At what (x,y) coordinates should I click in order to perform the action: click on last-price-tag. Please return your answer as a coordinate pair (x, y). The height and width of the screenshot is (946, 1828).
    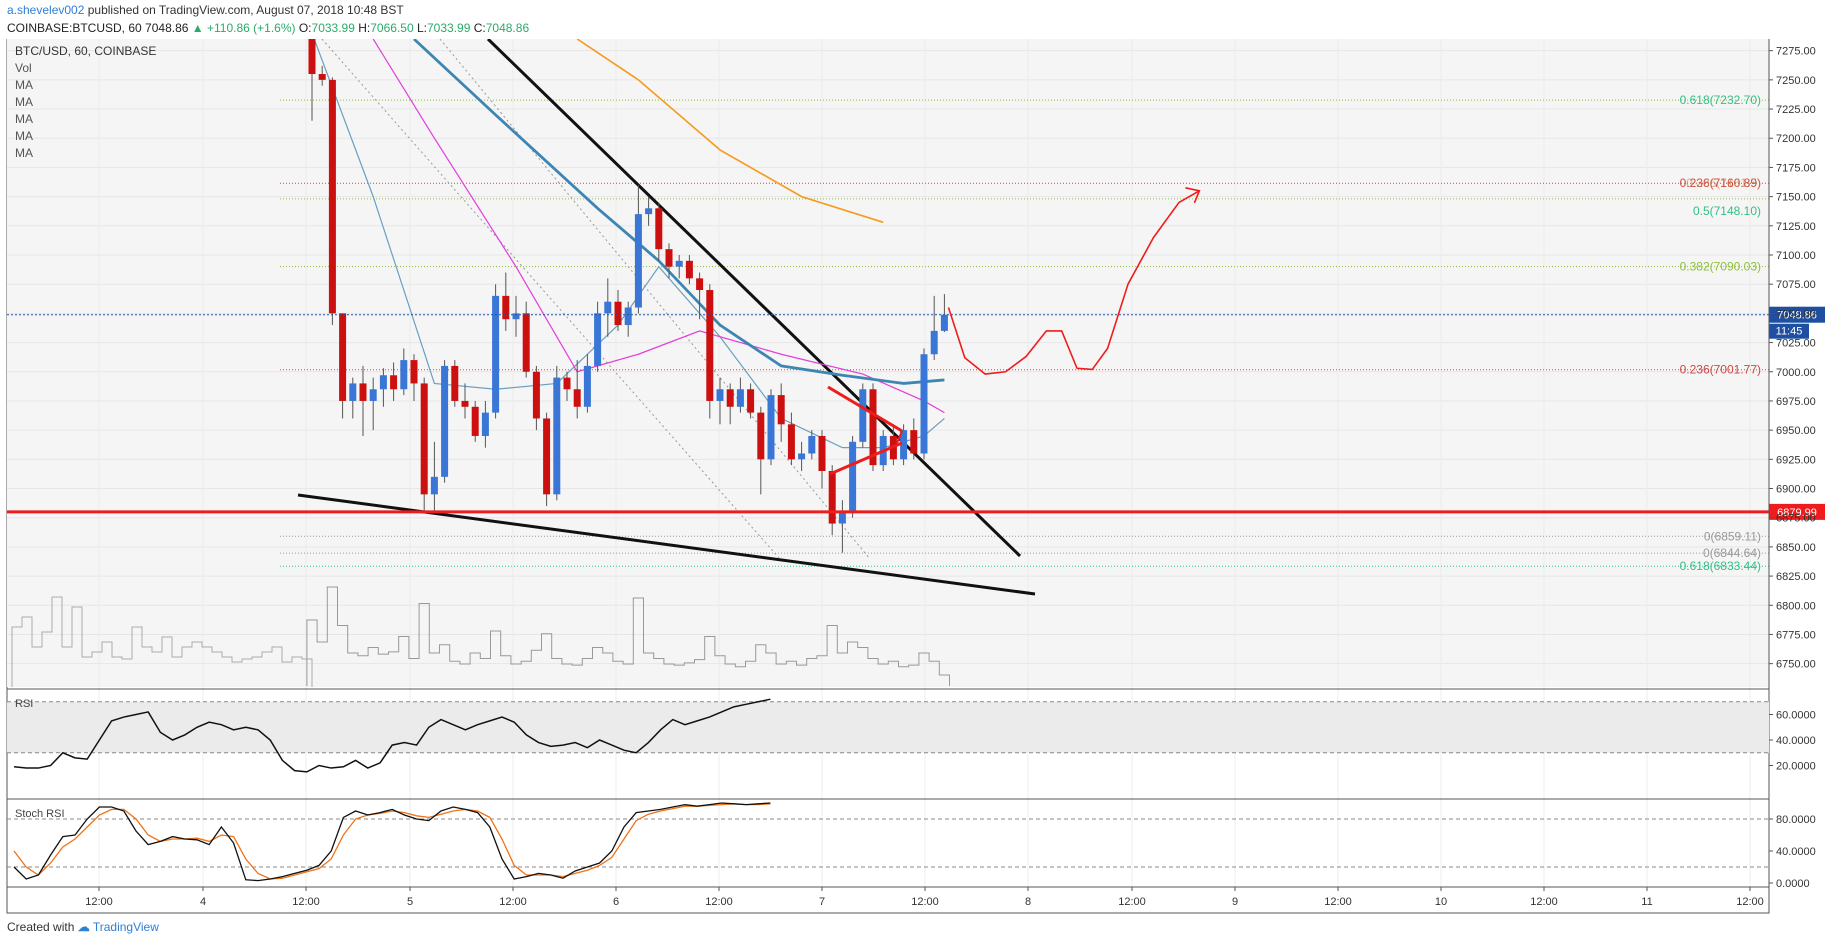
    Looking at the image, I should click on (1797, 314).